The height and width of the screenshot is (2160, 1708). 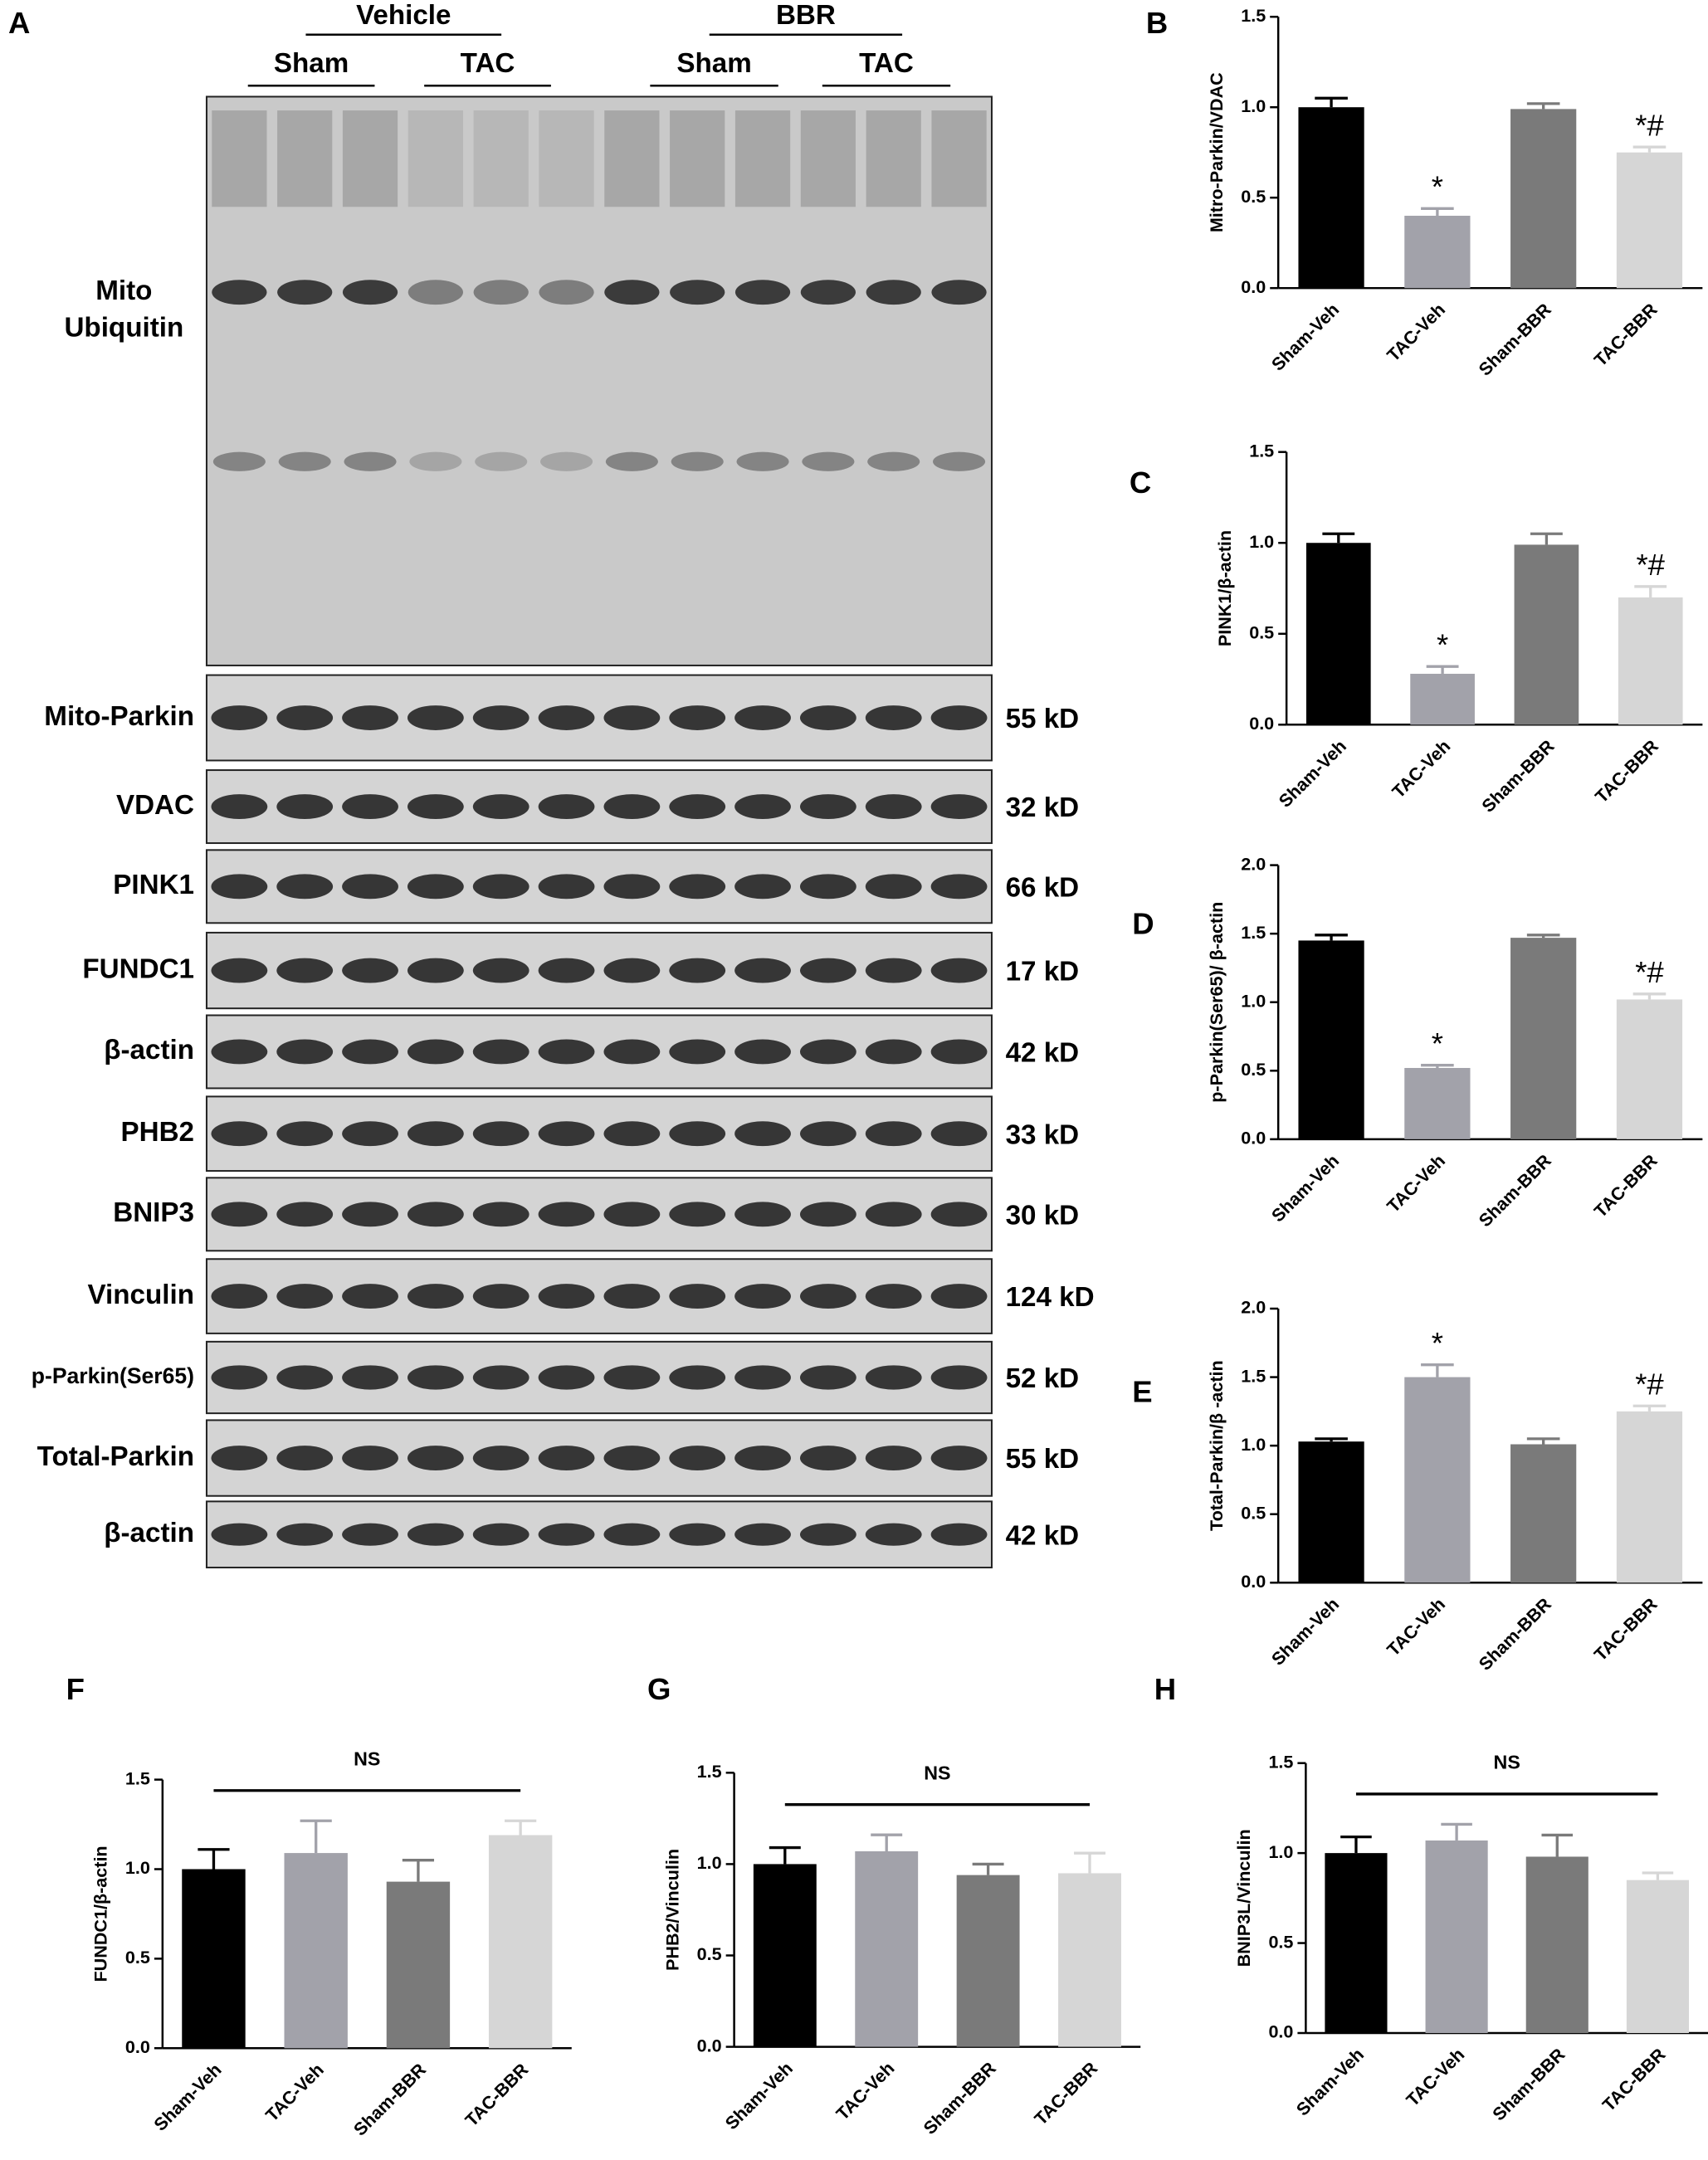 What do you see at coordinates (1224, 588) in the screenshot?
I see `y-axis-label: PINK1/β-actin` at bounding box center [1224, 588].